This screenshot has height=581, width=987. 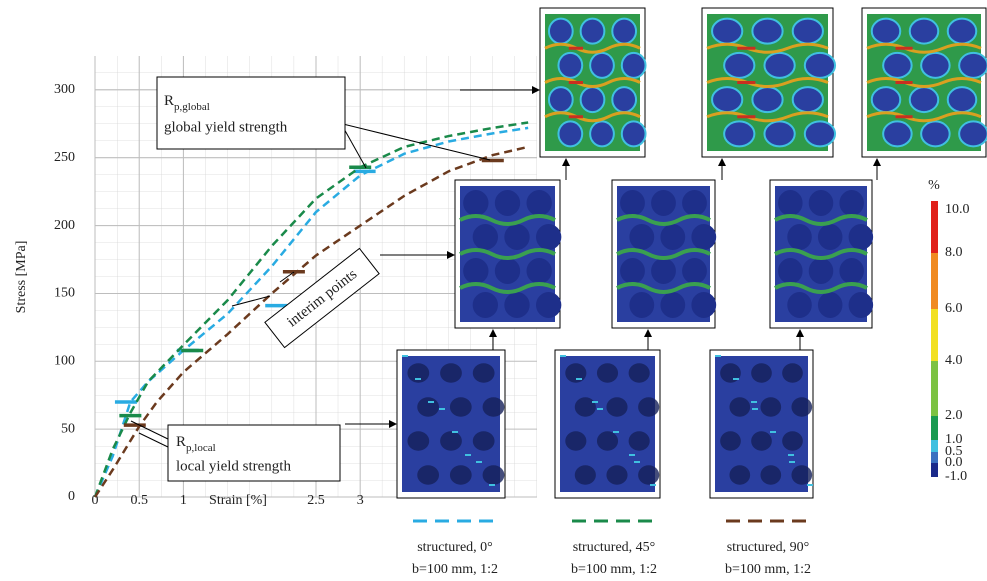 I want to click on colorbar-tick-label: 10.0, so click(x=957, y=209).